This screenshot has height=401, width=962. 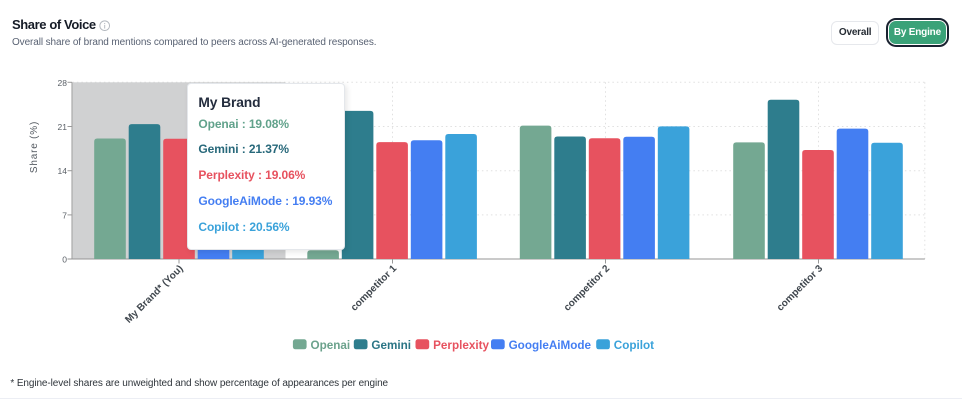 I want to click on svg-text: 21, so click(x=63, y=127).